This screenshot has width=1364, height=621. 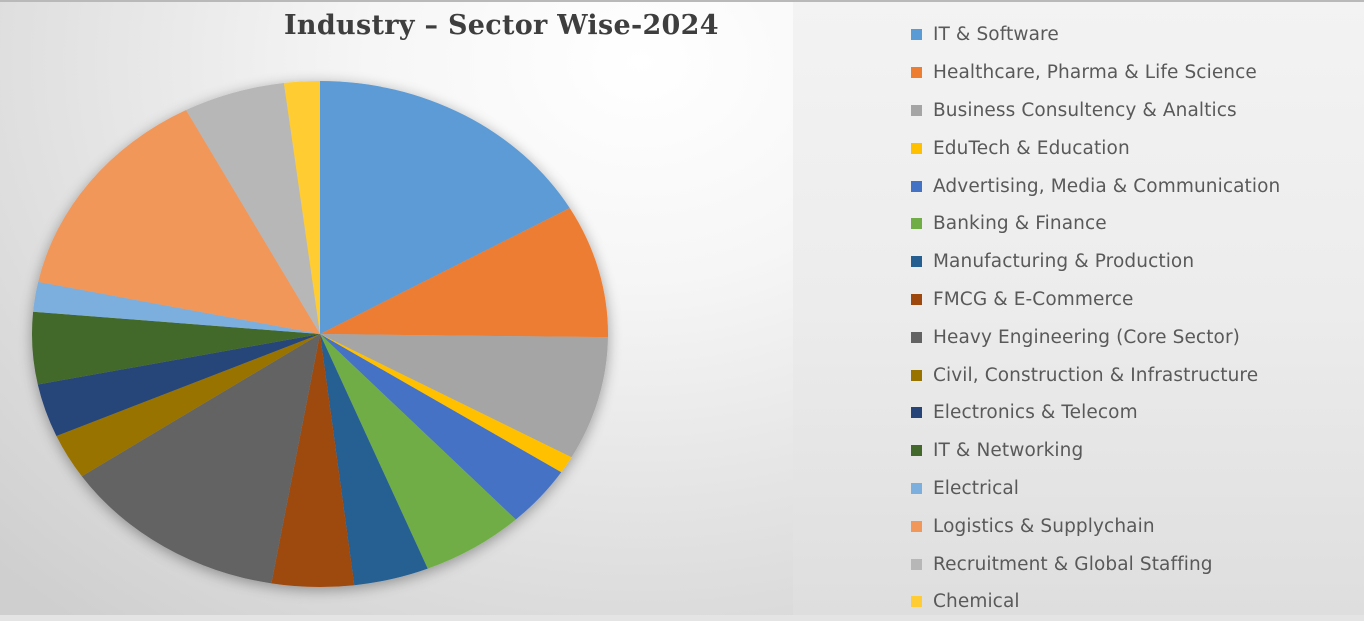 I want to click on legend-label: Logistics & Supplychain, so click(x=1044, y=526).